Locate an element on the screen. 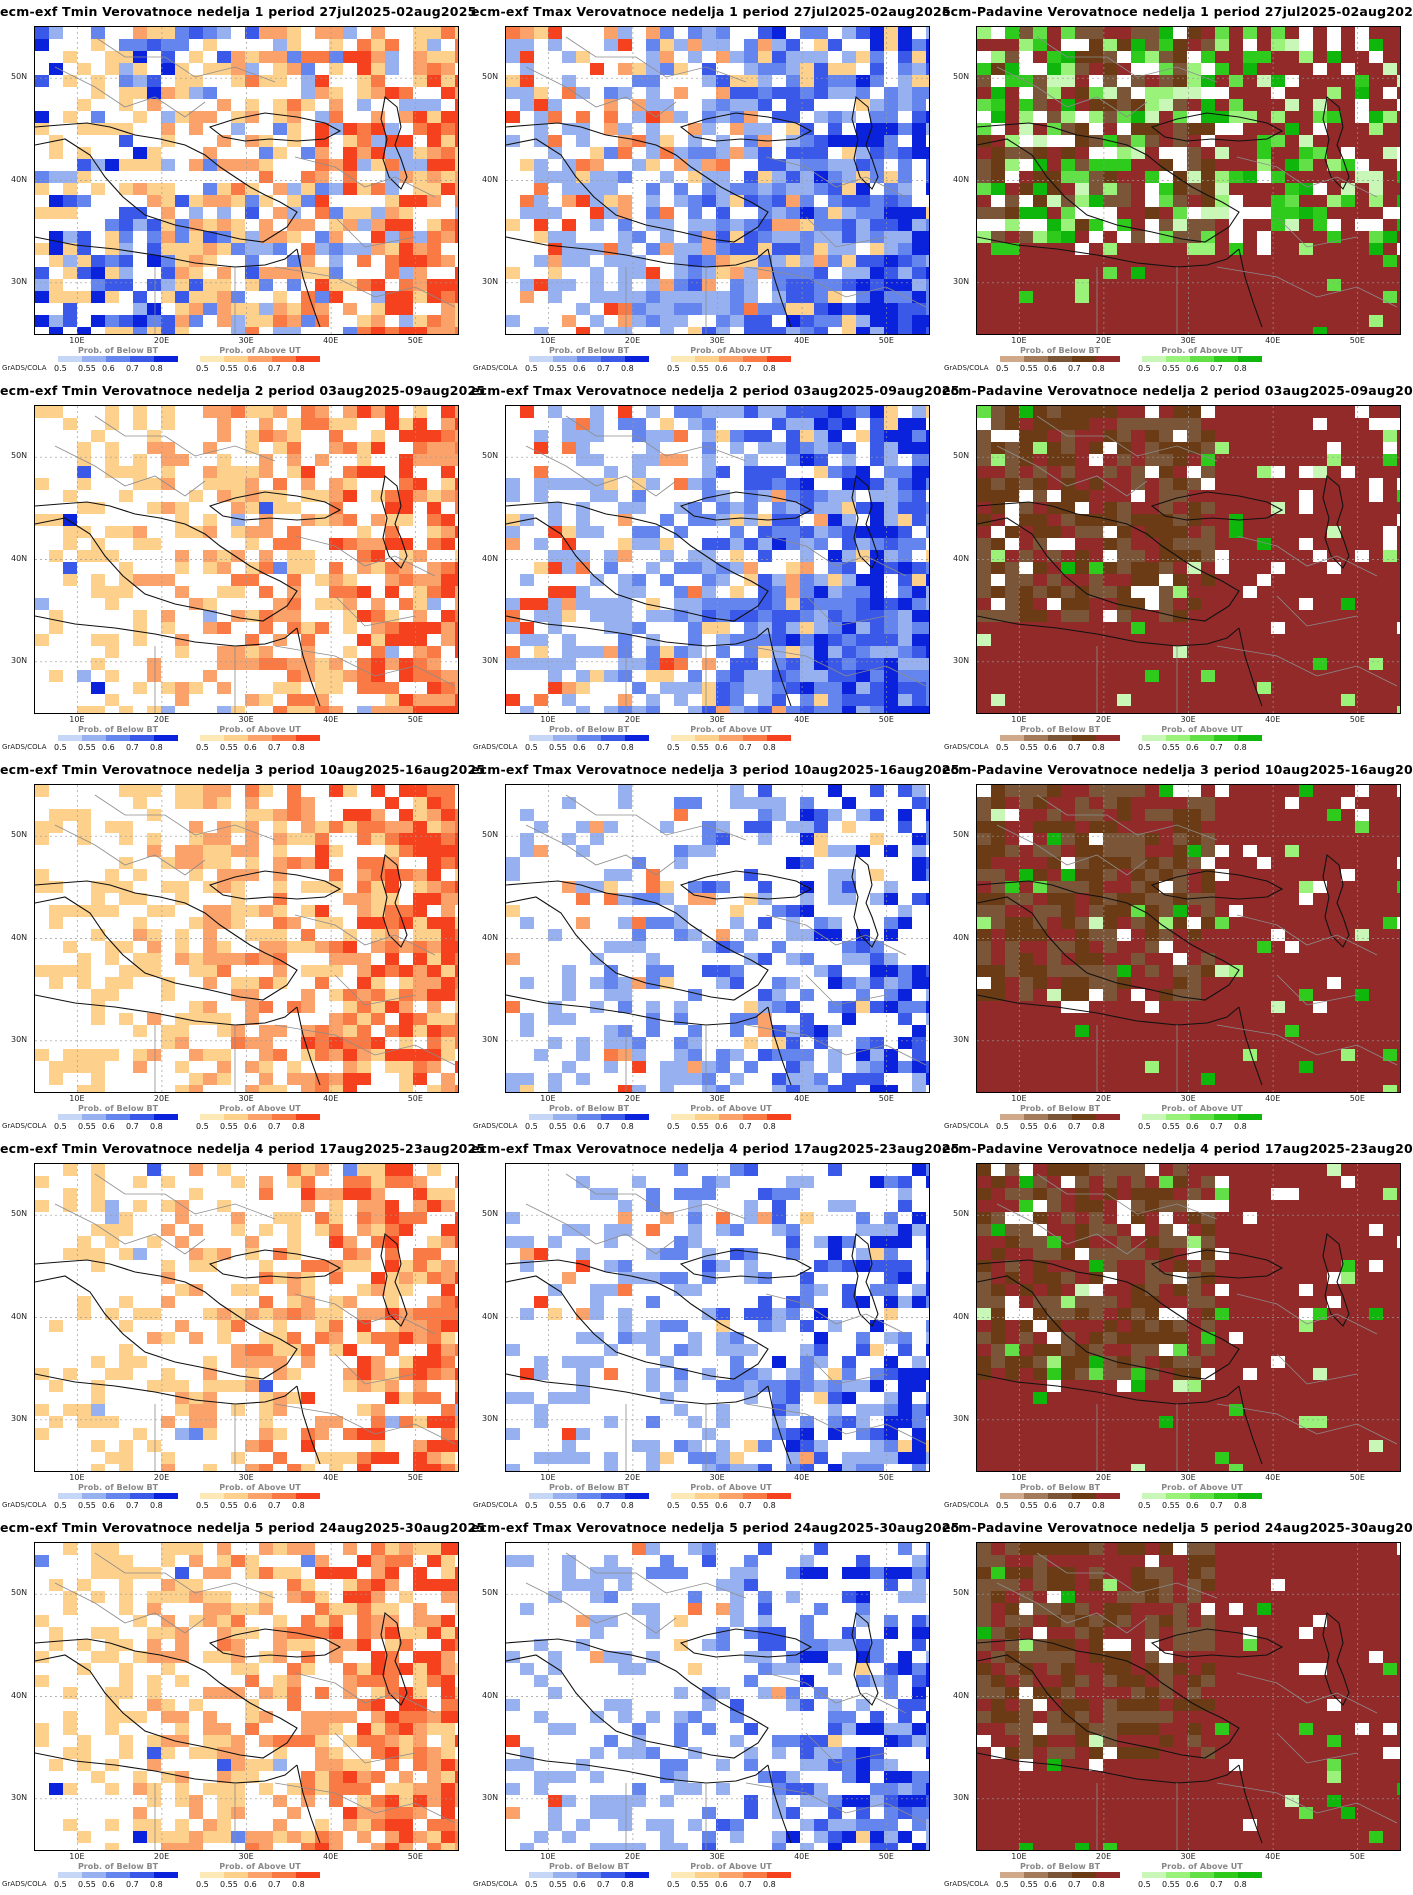  legend-colorbar is located at coordinates (589, 359).